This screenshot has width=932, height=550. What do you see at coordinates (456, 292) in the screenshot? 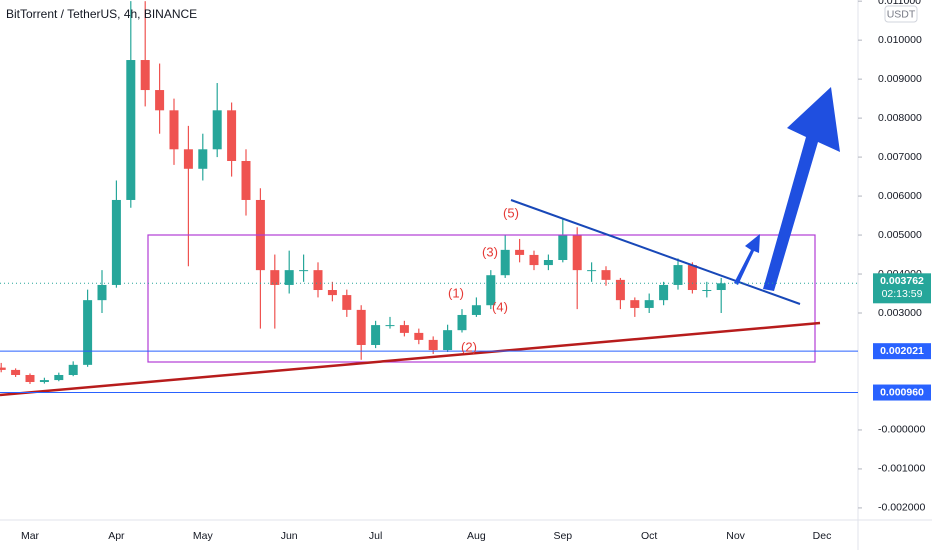
I see `wave-label: (1)` at bounding box center [456, 292].